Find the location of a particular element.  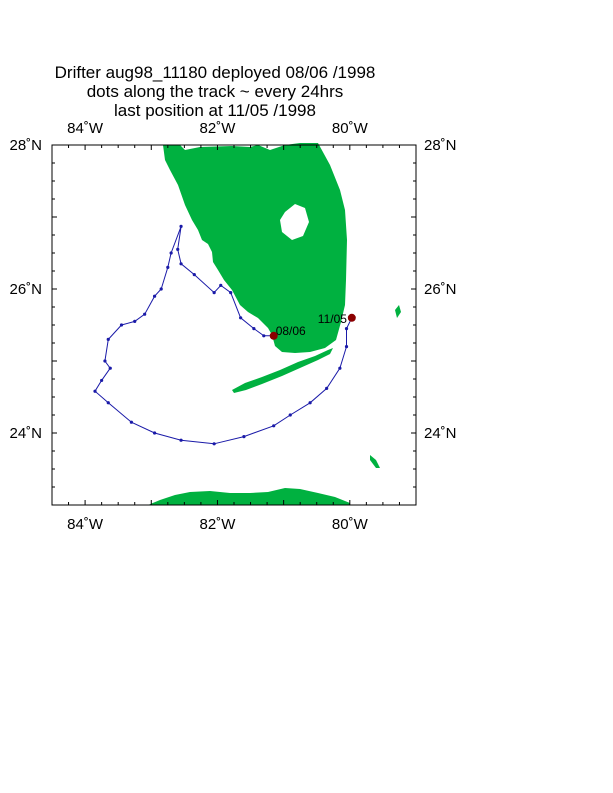

title-line-3: last position at 11/05 /1998 is located at coordinates (215, 110).